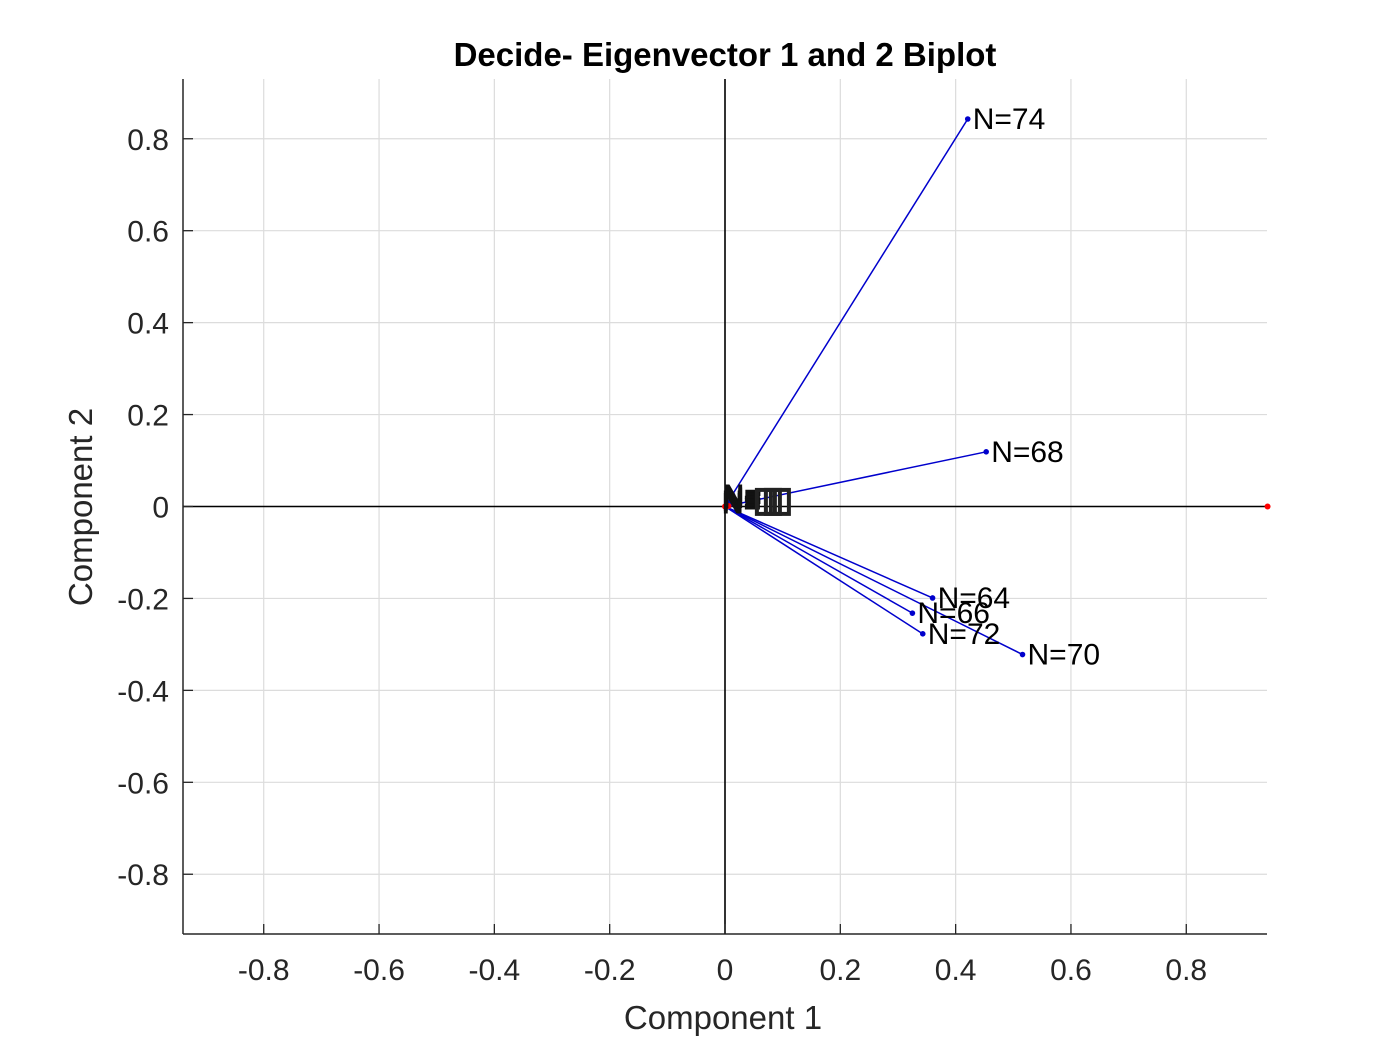  What do you see at coordinates (964, 634) in the screenshot?
I see `vector-label-4: N=72` at bounding box center [964, 634].